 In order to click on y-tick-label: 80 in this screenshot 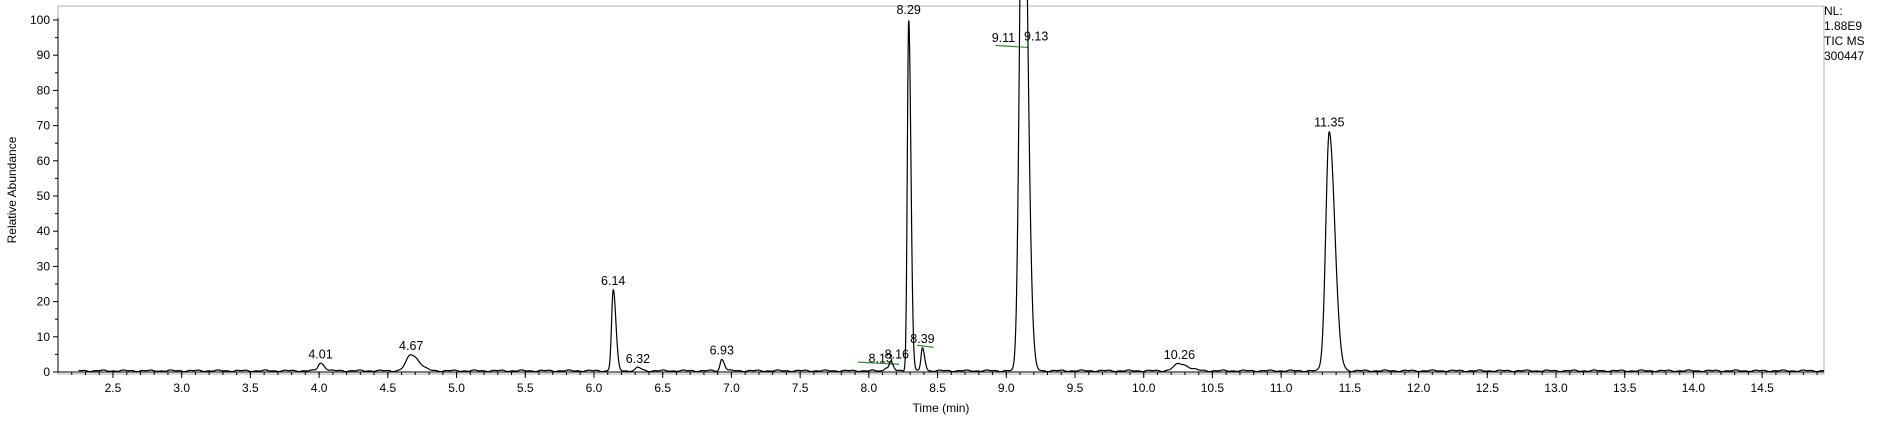, I will do `click(44, 90)`.